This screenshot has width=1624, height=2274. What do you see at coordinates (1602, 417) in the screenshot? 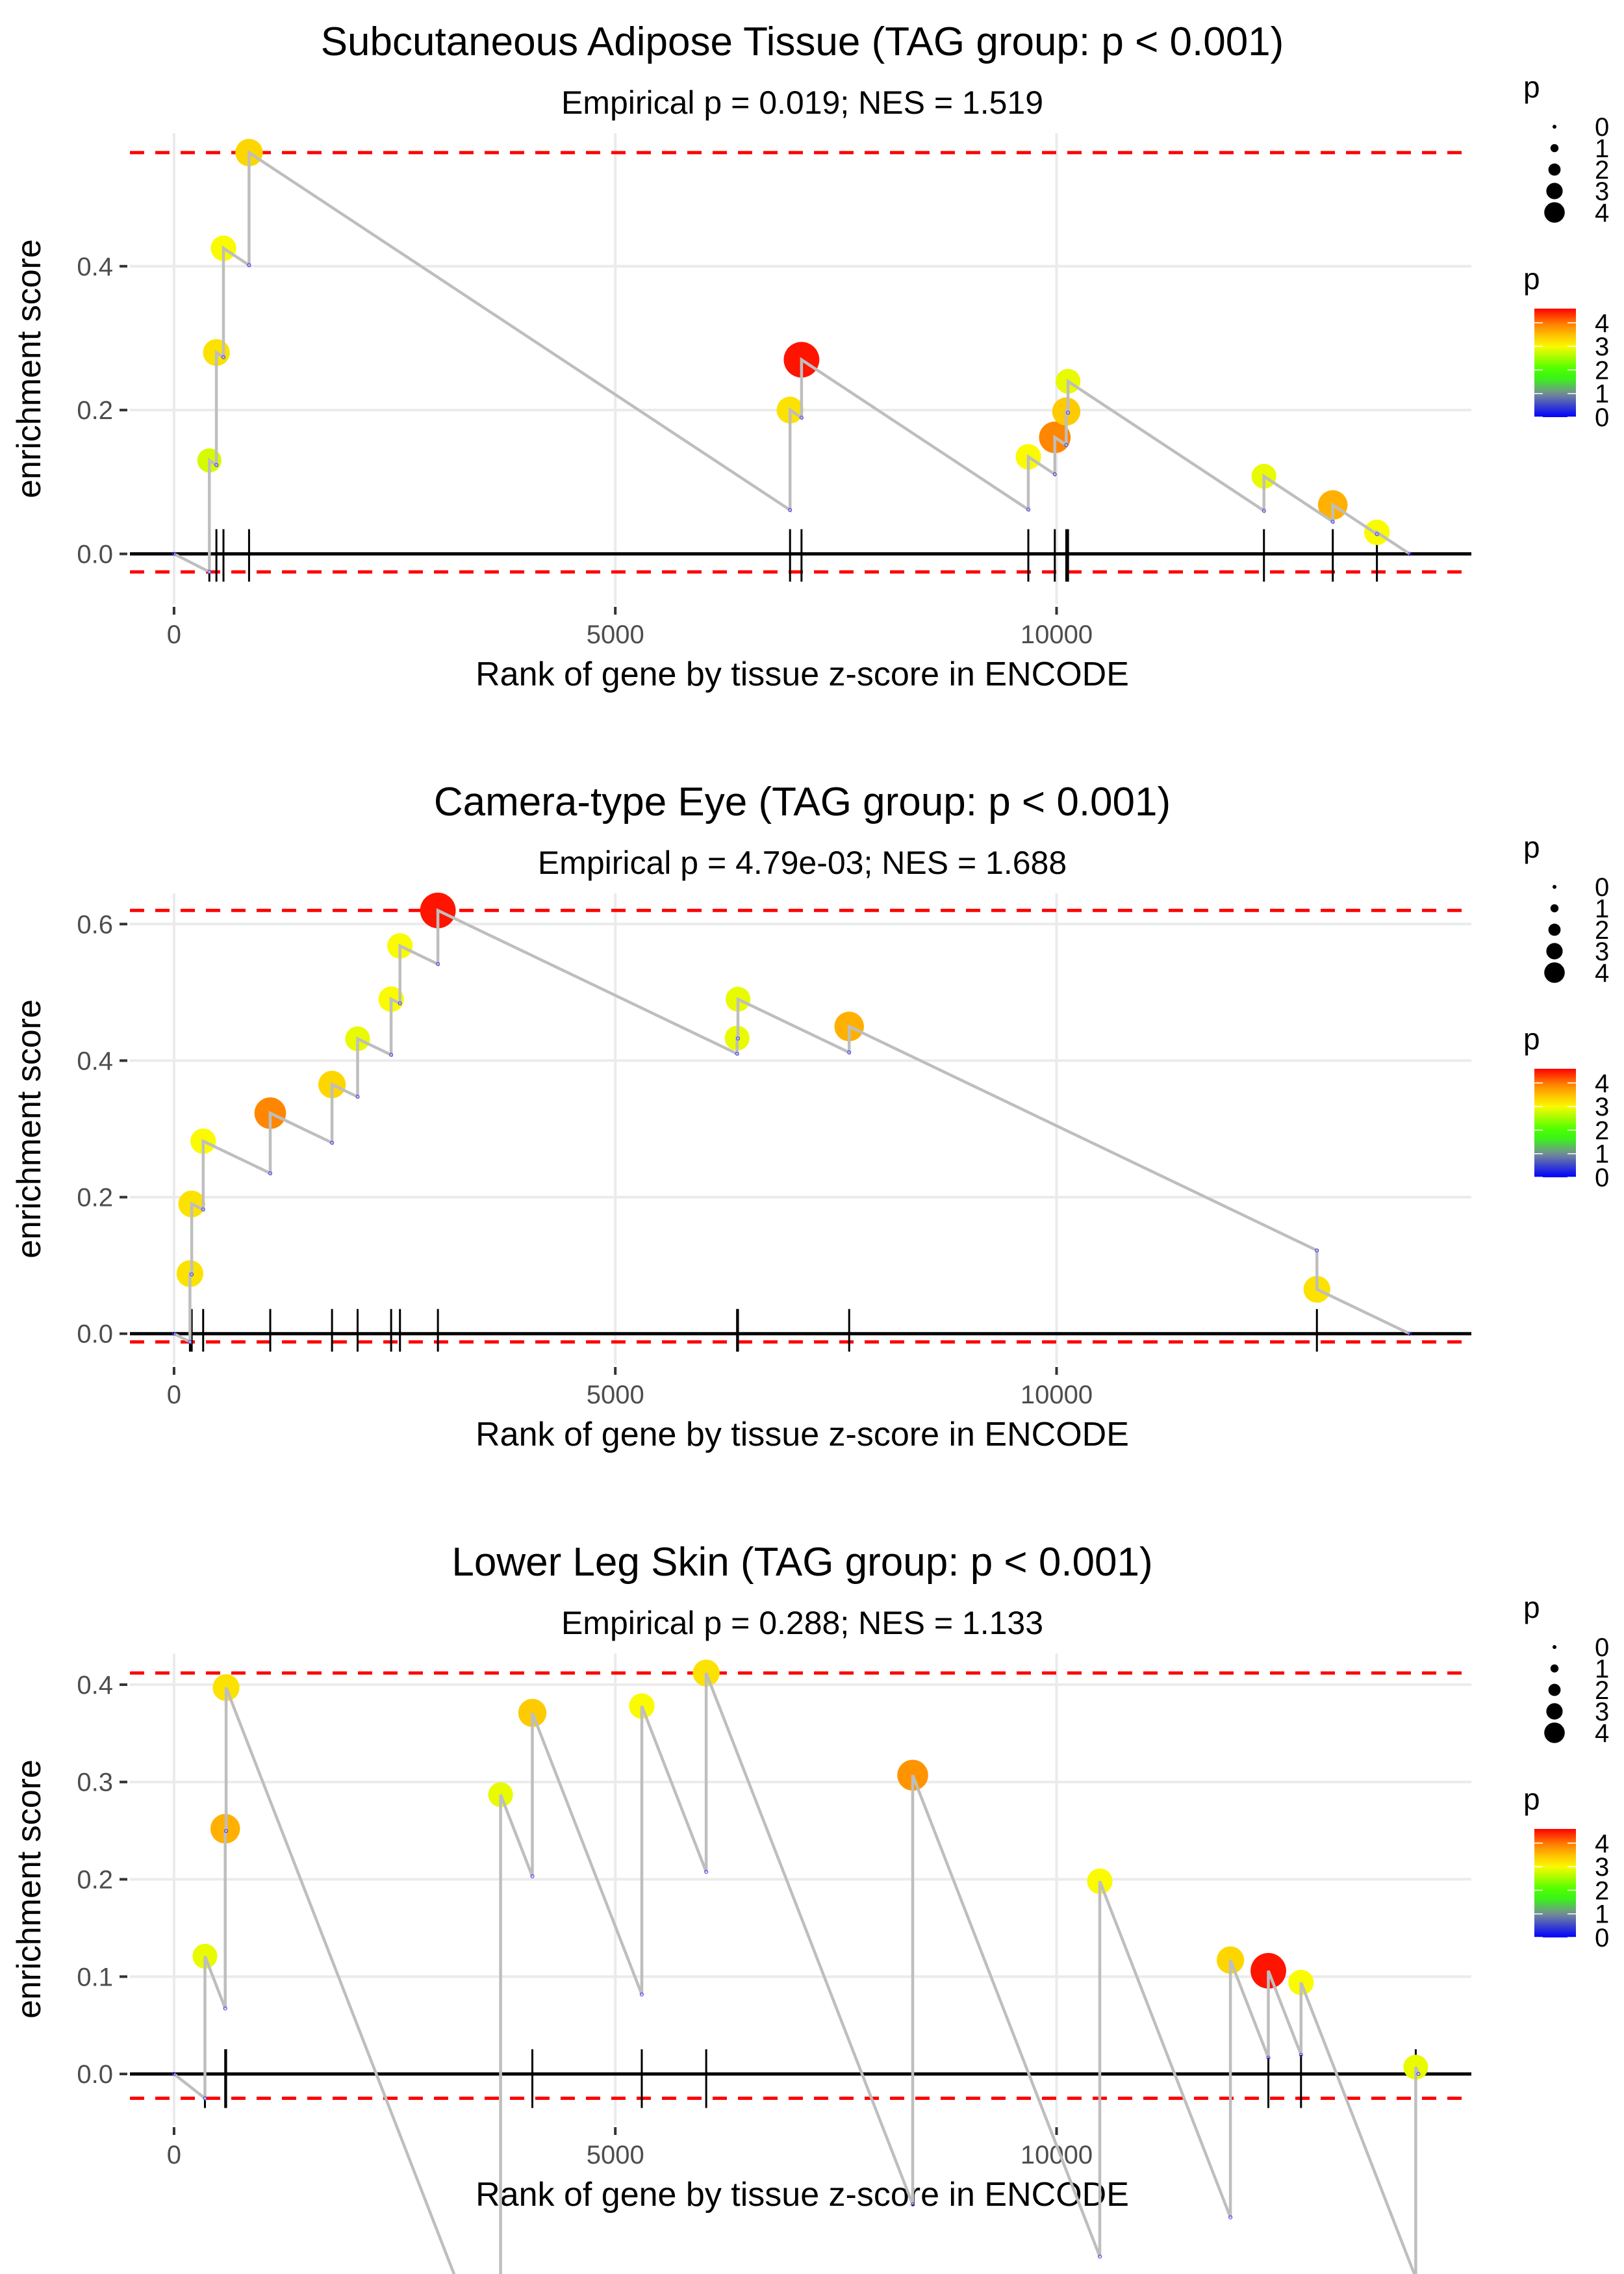
I see `color-legend-label: 0` at bounding box center [1602, 417].